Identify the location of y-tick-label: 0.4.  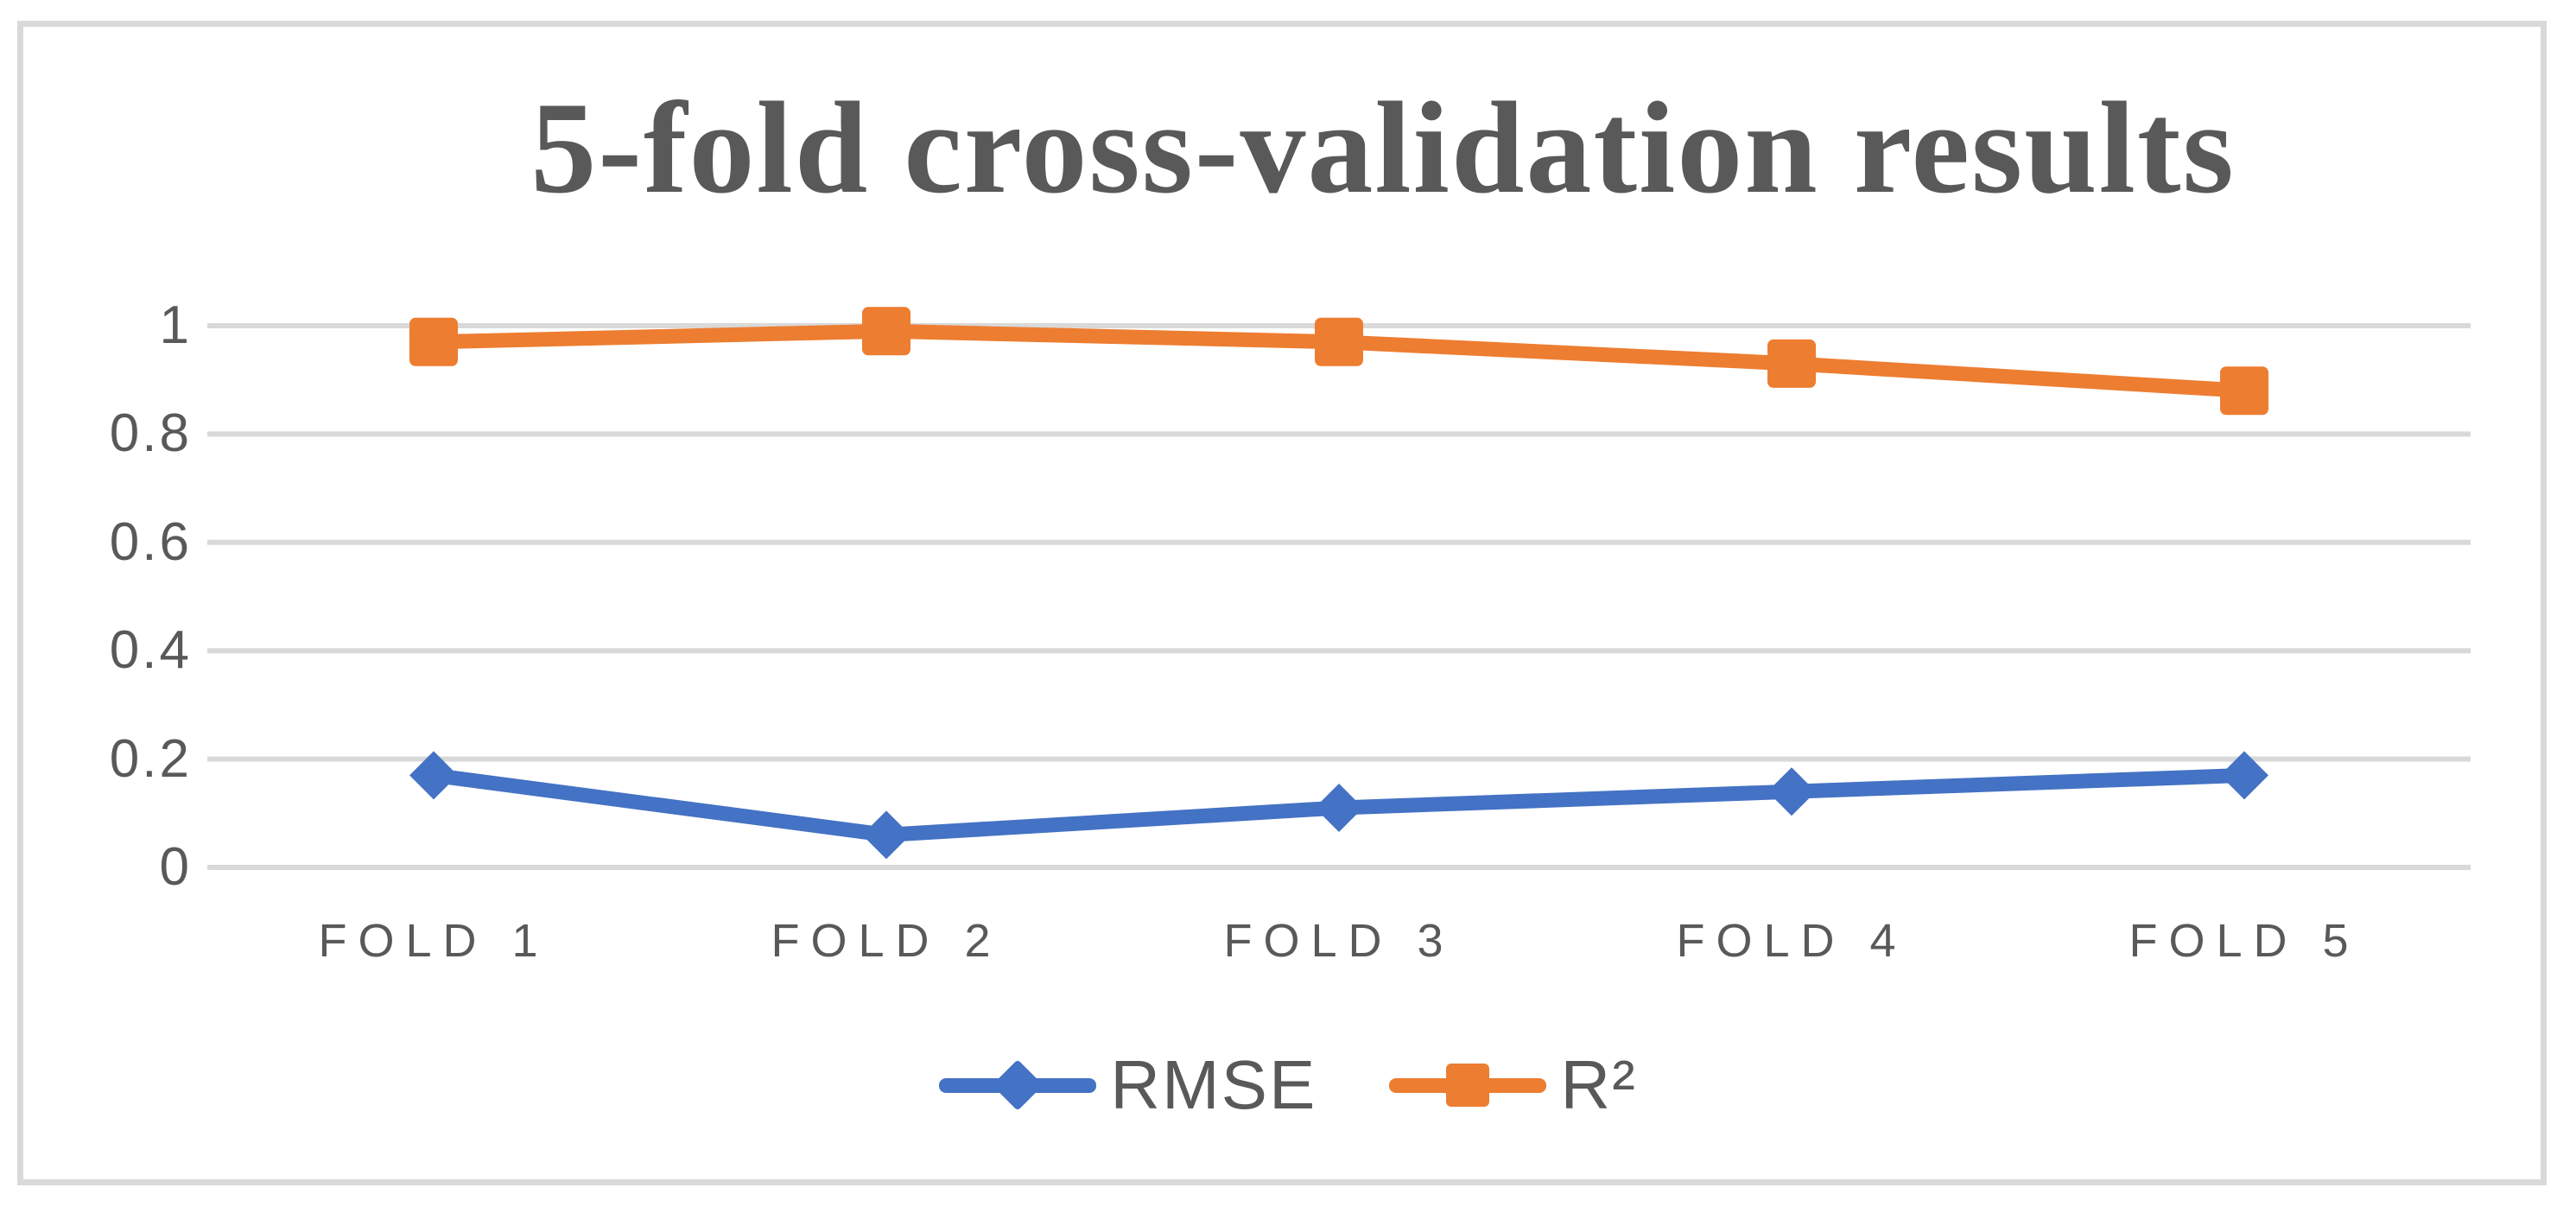
(150, 650).